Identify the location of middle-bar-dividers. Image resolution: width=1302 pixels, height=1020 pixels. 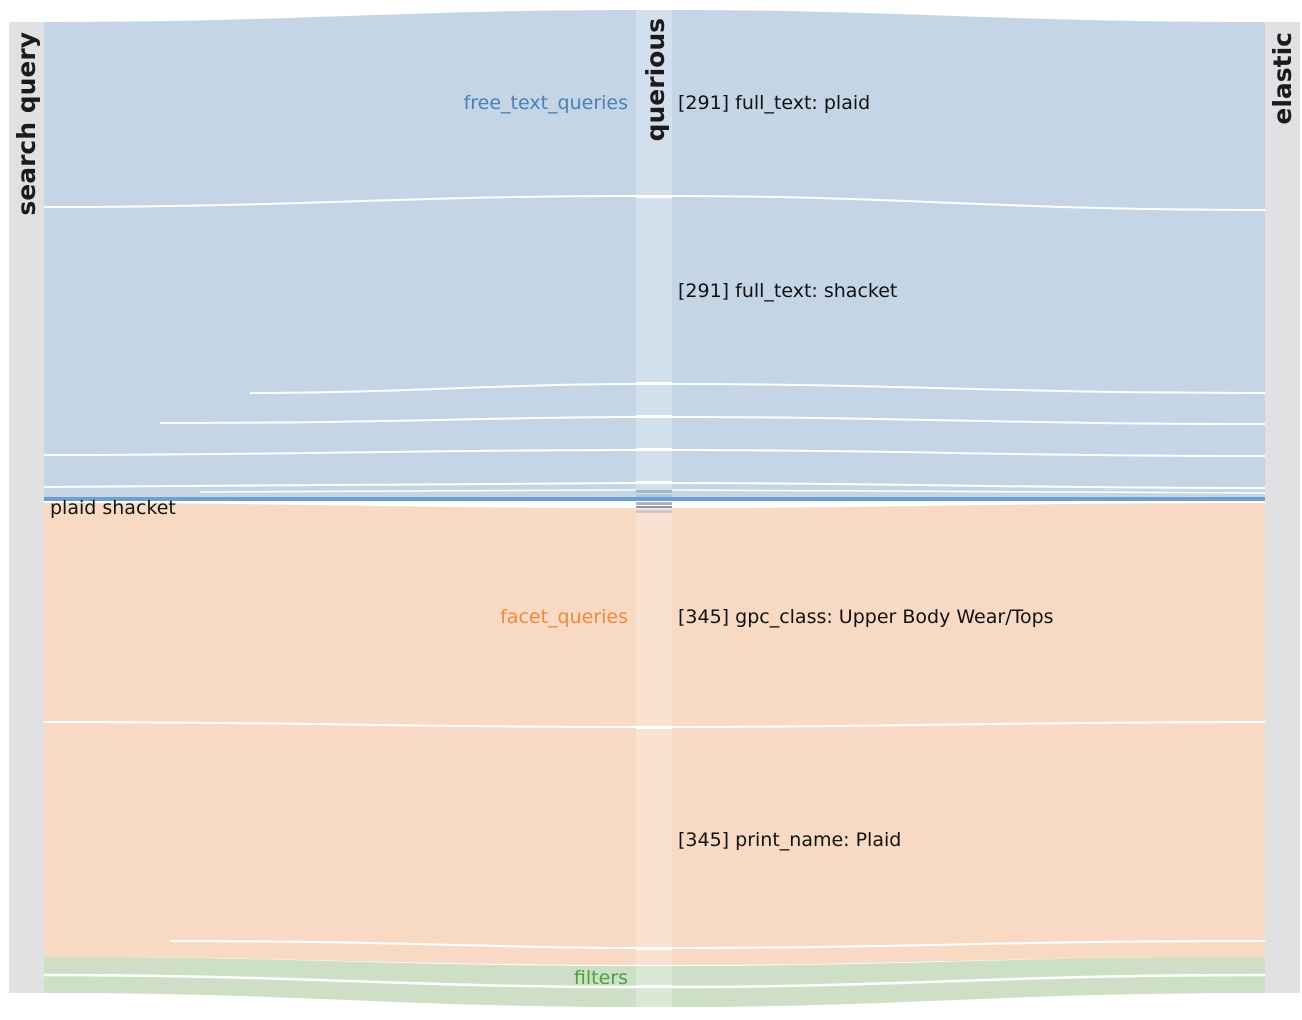
(654, 591).